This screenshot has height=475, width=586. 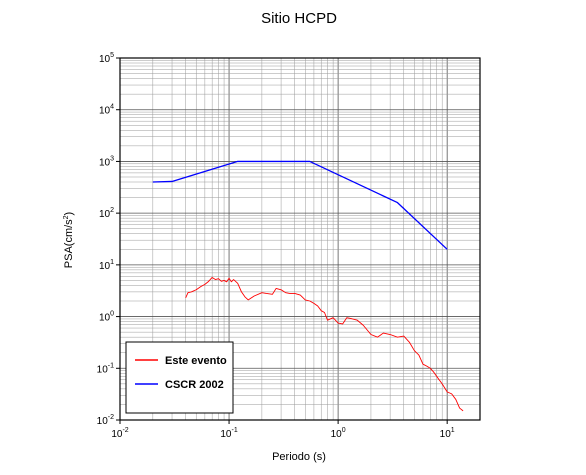 What do you see at coordinates (106, 317) in the screenshot?
I see `y-tick-label: 10⁰` at bounding box center [106, 317].